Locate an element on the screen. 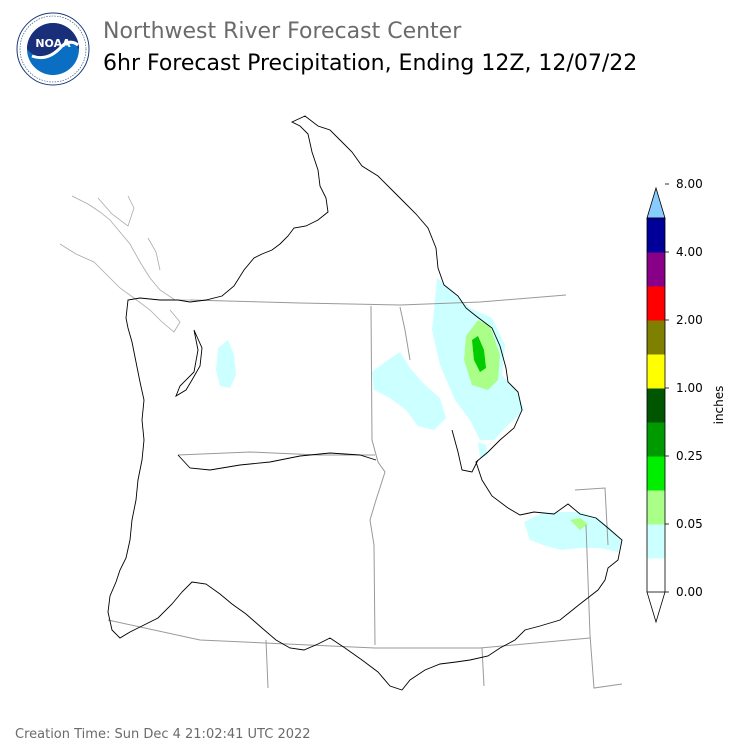 Image resolution: width=756 pixels, height=756 pixels. colorbar-label: inches is located at coordinates (719, 405).